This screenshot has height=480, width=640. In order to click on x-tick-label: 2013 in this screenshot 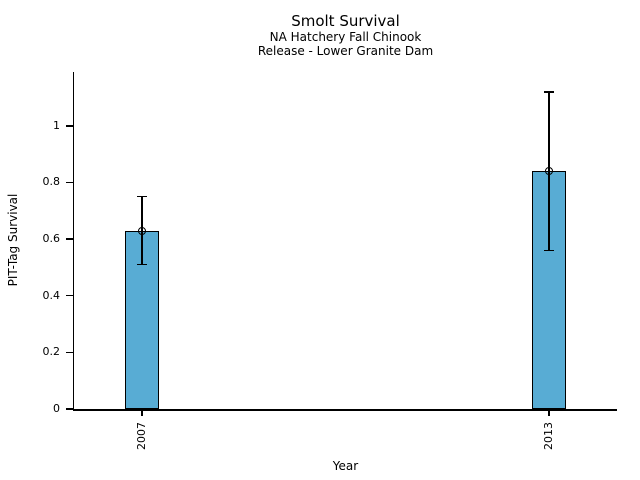, I will do `click(549, 436)`.